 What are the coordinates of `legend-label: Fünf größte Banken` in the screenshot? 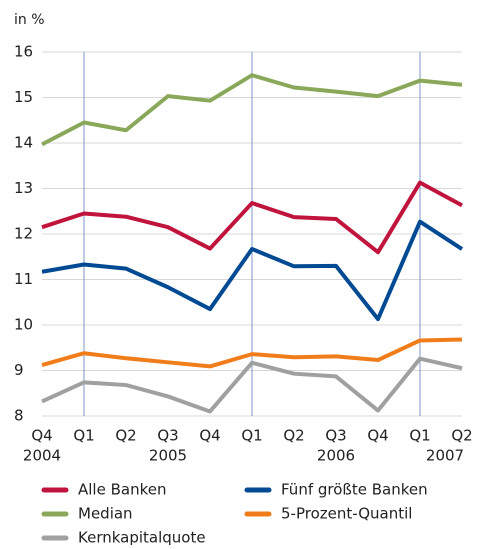 It's located at (354, 490).